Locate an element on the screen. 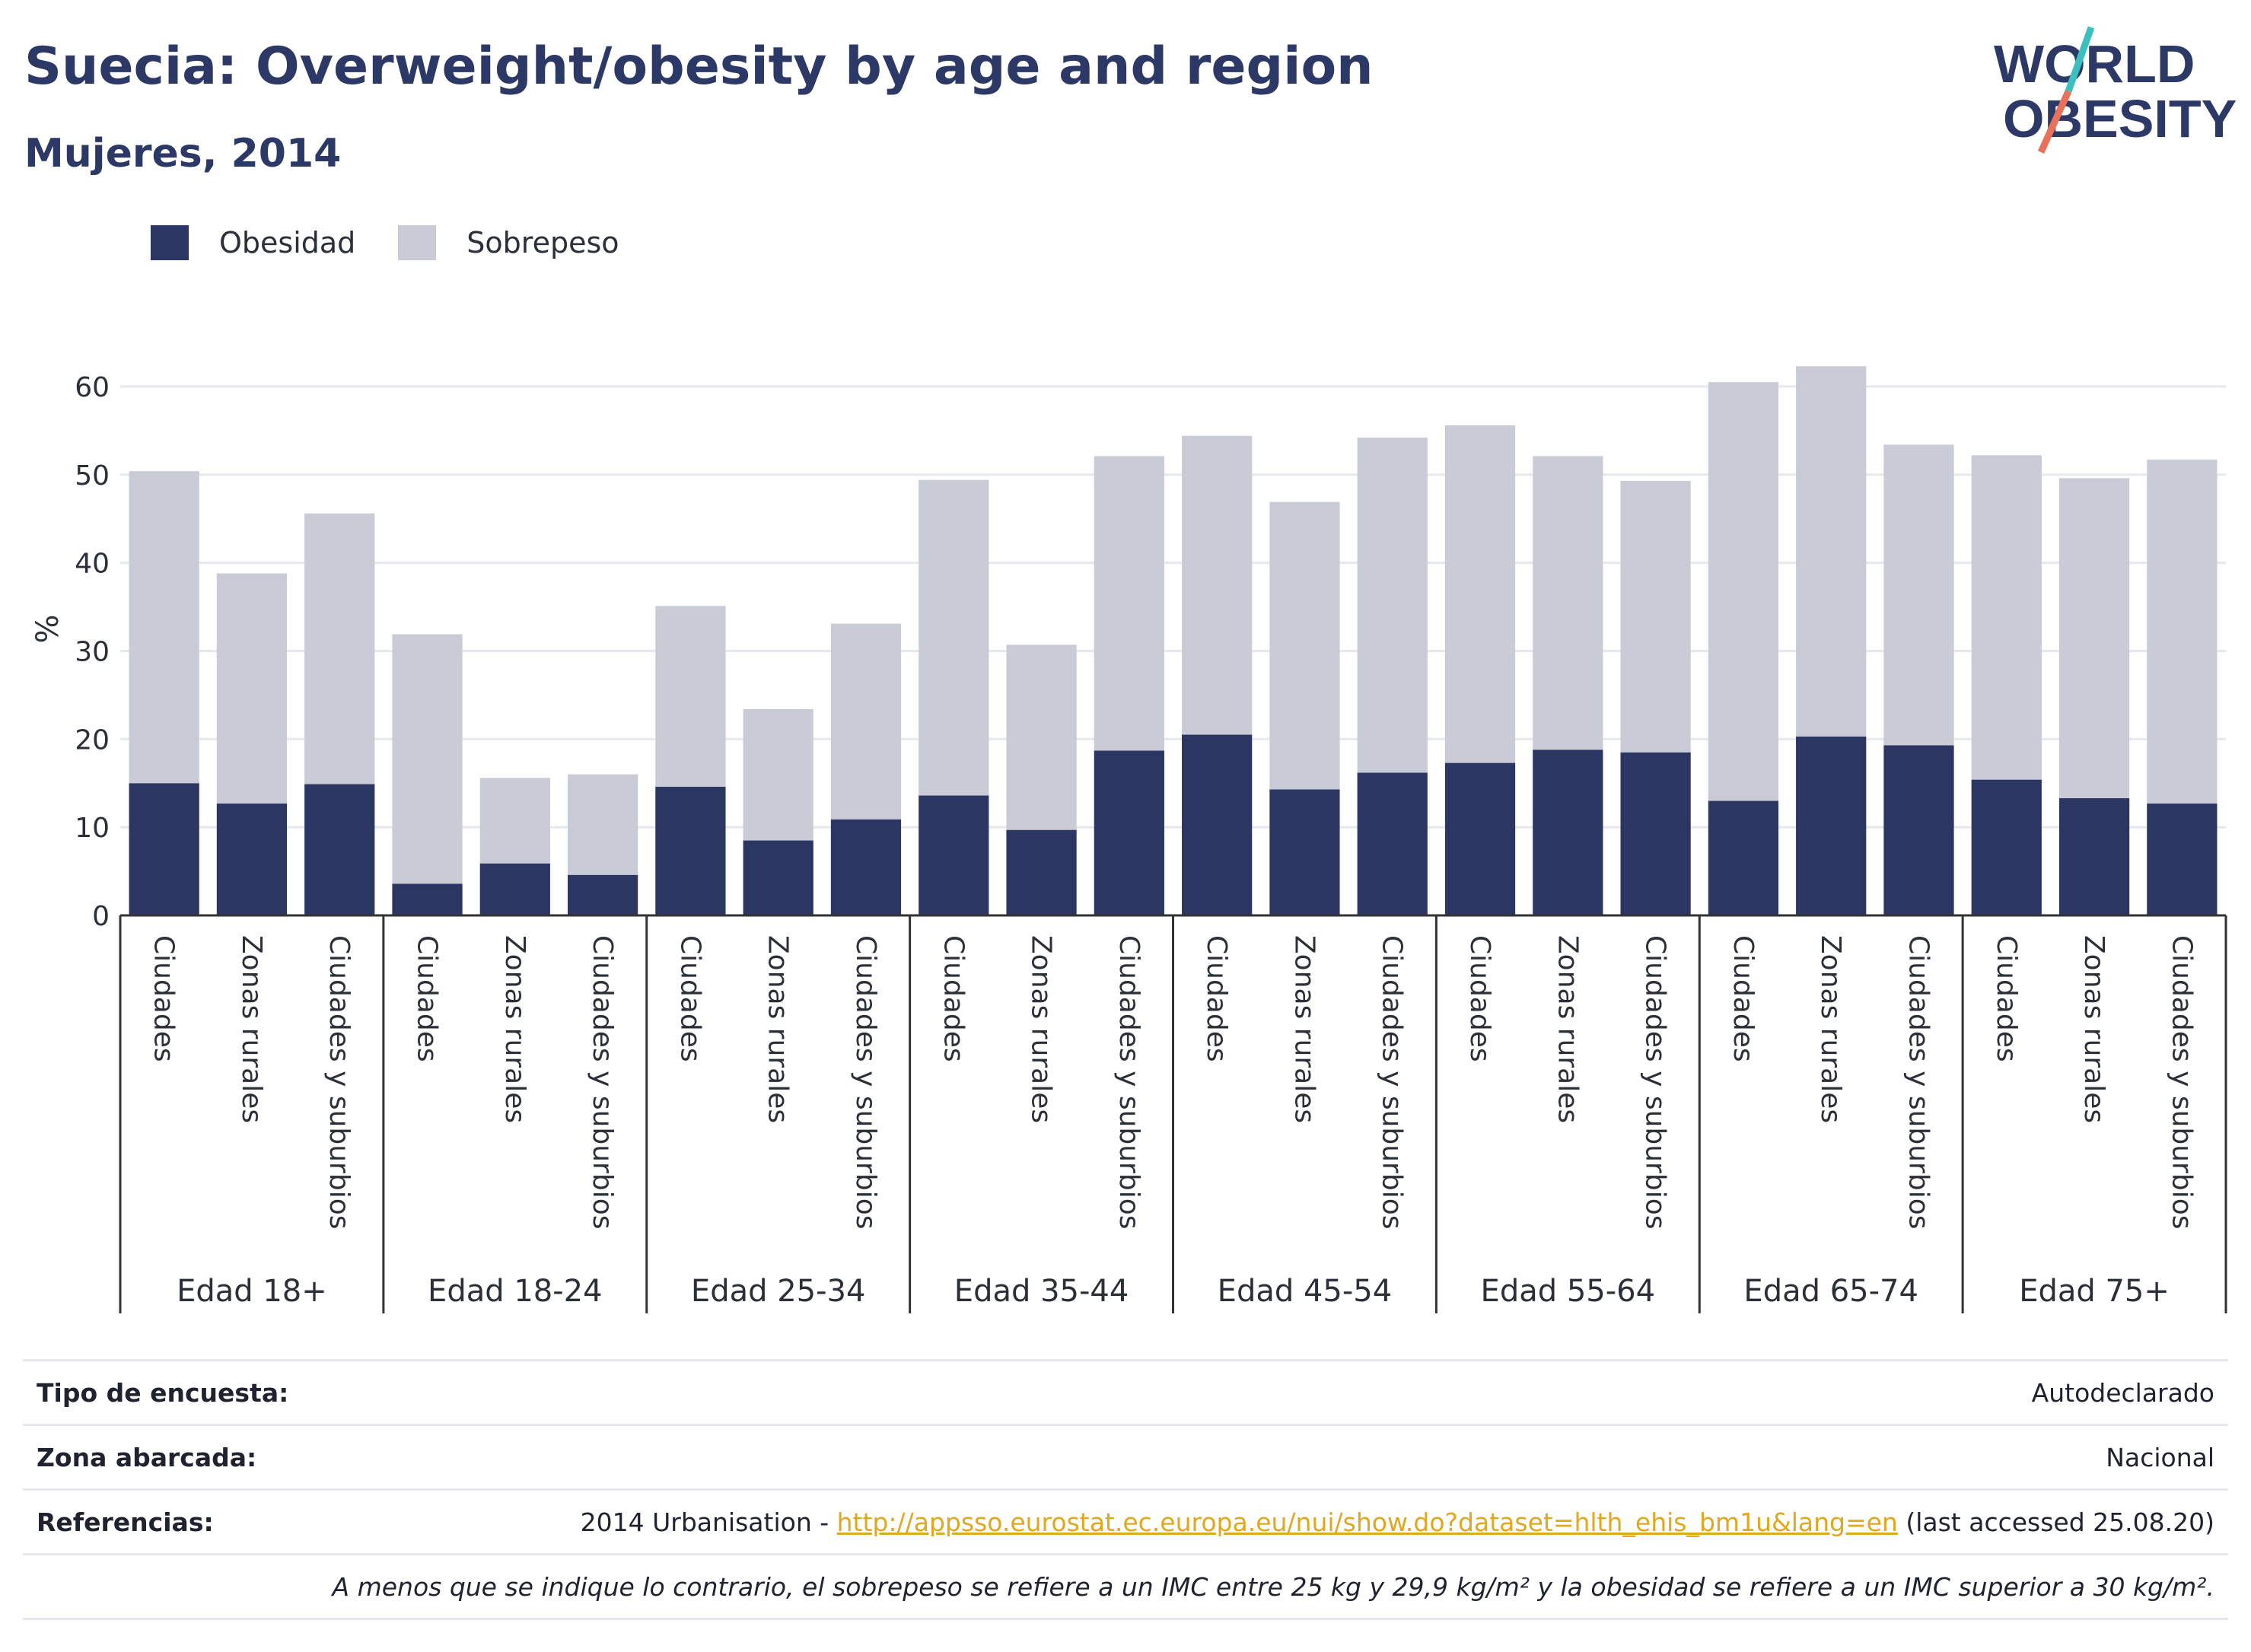 Image resolution: width=2251 pixels, height=1652 pixels. world-obesity-logo: WORLD OBESITY is located at coordinates (2115, 90).